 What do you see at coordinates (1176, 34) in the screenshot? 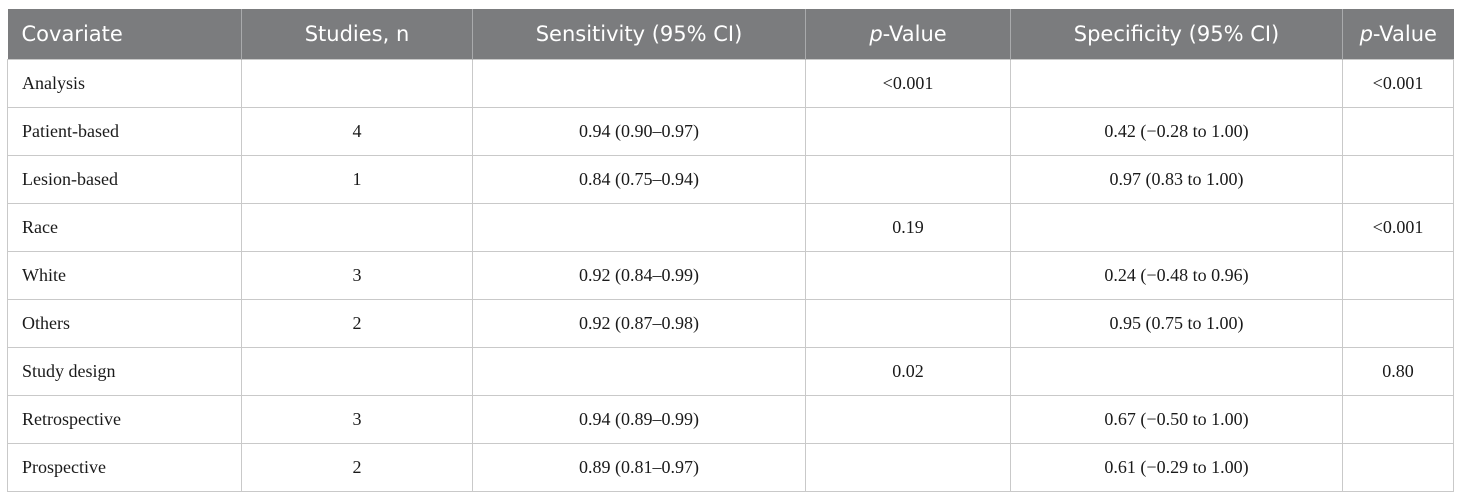
I see `header-specificity: Specificity (95% CI)` at bounding box center [1176, 34].